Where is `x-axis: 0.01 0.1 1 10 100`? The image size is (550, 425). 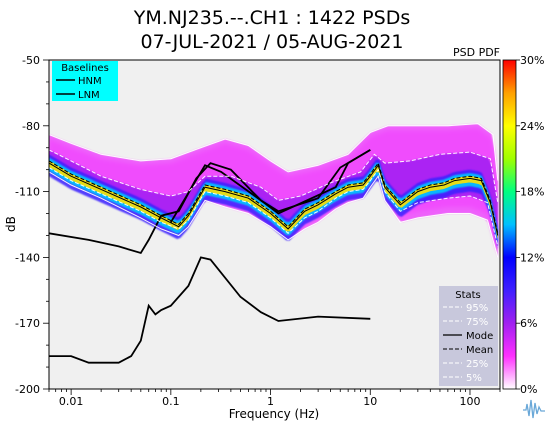 x-axis: 0.01 0.1 1 10 100 is located at coordinates (274, 398).